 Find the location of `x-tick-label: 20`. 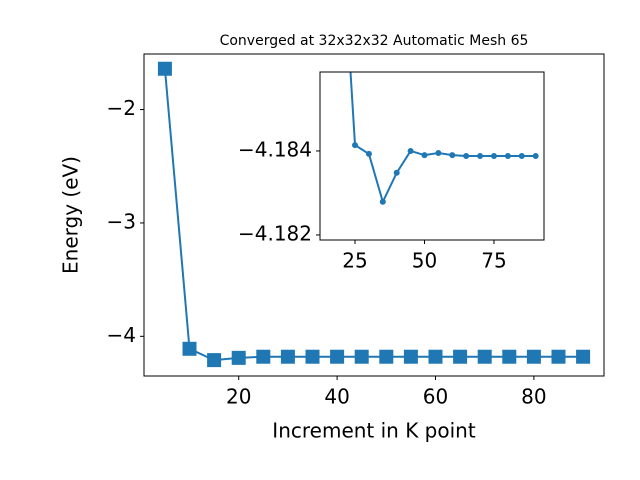

x-tick-label: 20 is located at coordinates (238, 397).